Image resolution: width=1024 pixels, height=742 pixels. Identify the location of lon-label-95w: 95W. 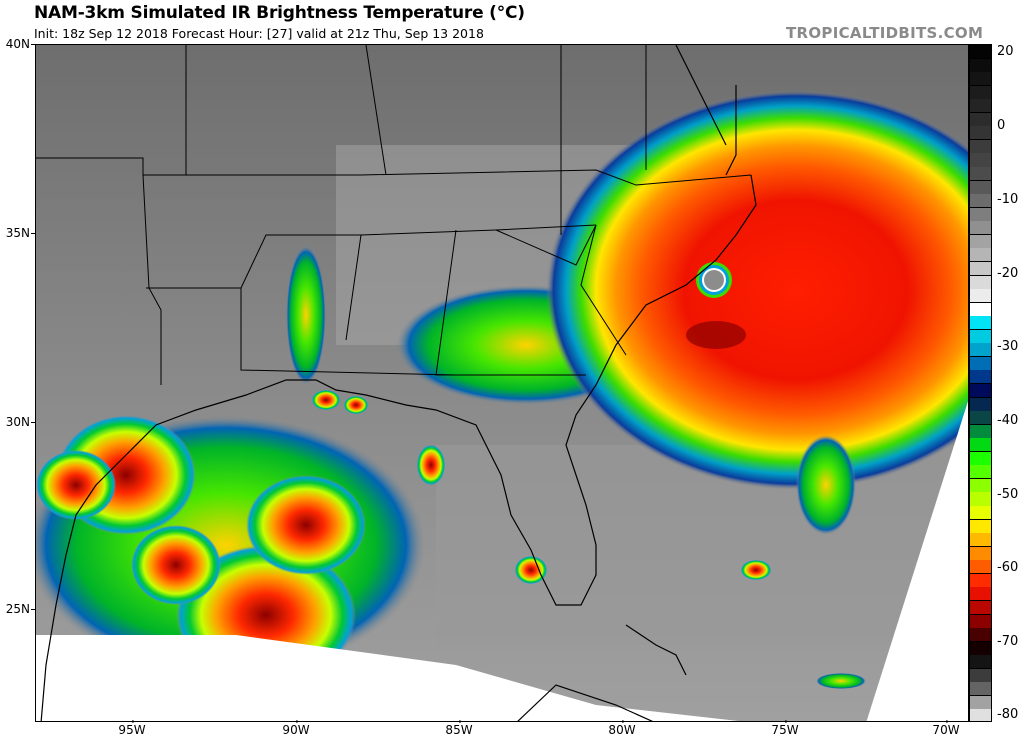
(132, 728).